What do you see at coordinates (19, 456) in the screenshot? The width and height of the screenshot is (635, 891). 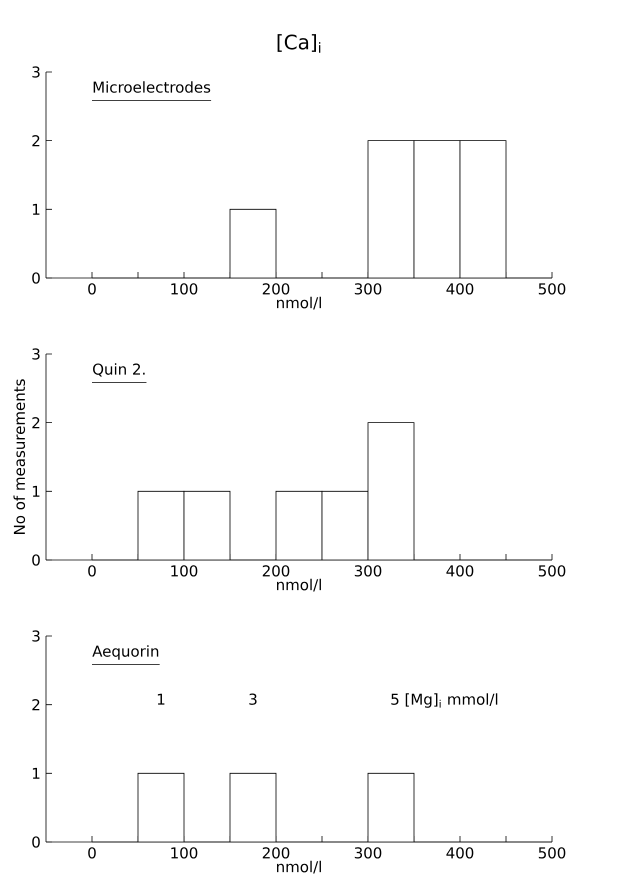 I see `y-axis-title: No of measurements` at bounding box center [19, 456].